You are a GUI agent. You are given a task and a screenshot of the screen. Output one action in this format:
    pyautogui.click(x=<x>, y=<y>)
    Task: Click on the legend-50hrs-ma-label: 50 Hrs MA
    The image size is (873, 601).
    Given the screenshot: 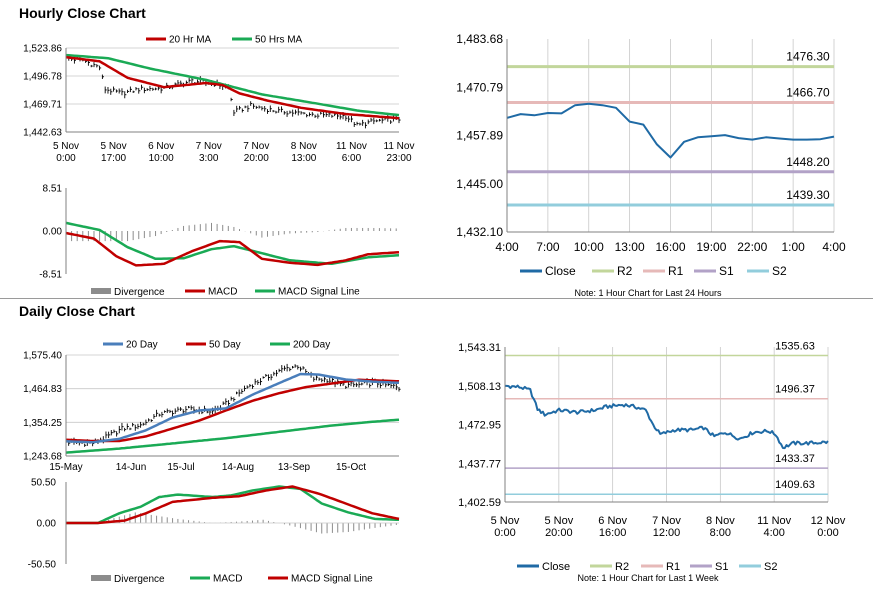 What is the action you would take?
    pyautogui.click(x=279, y=40)
    